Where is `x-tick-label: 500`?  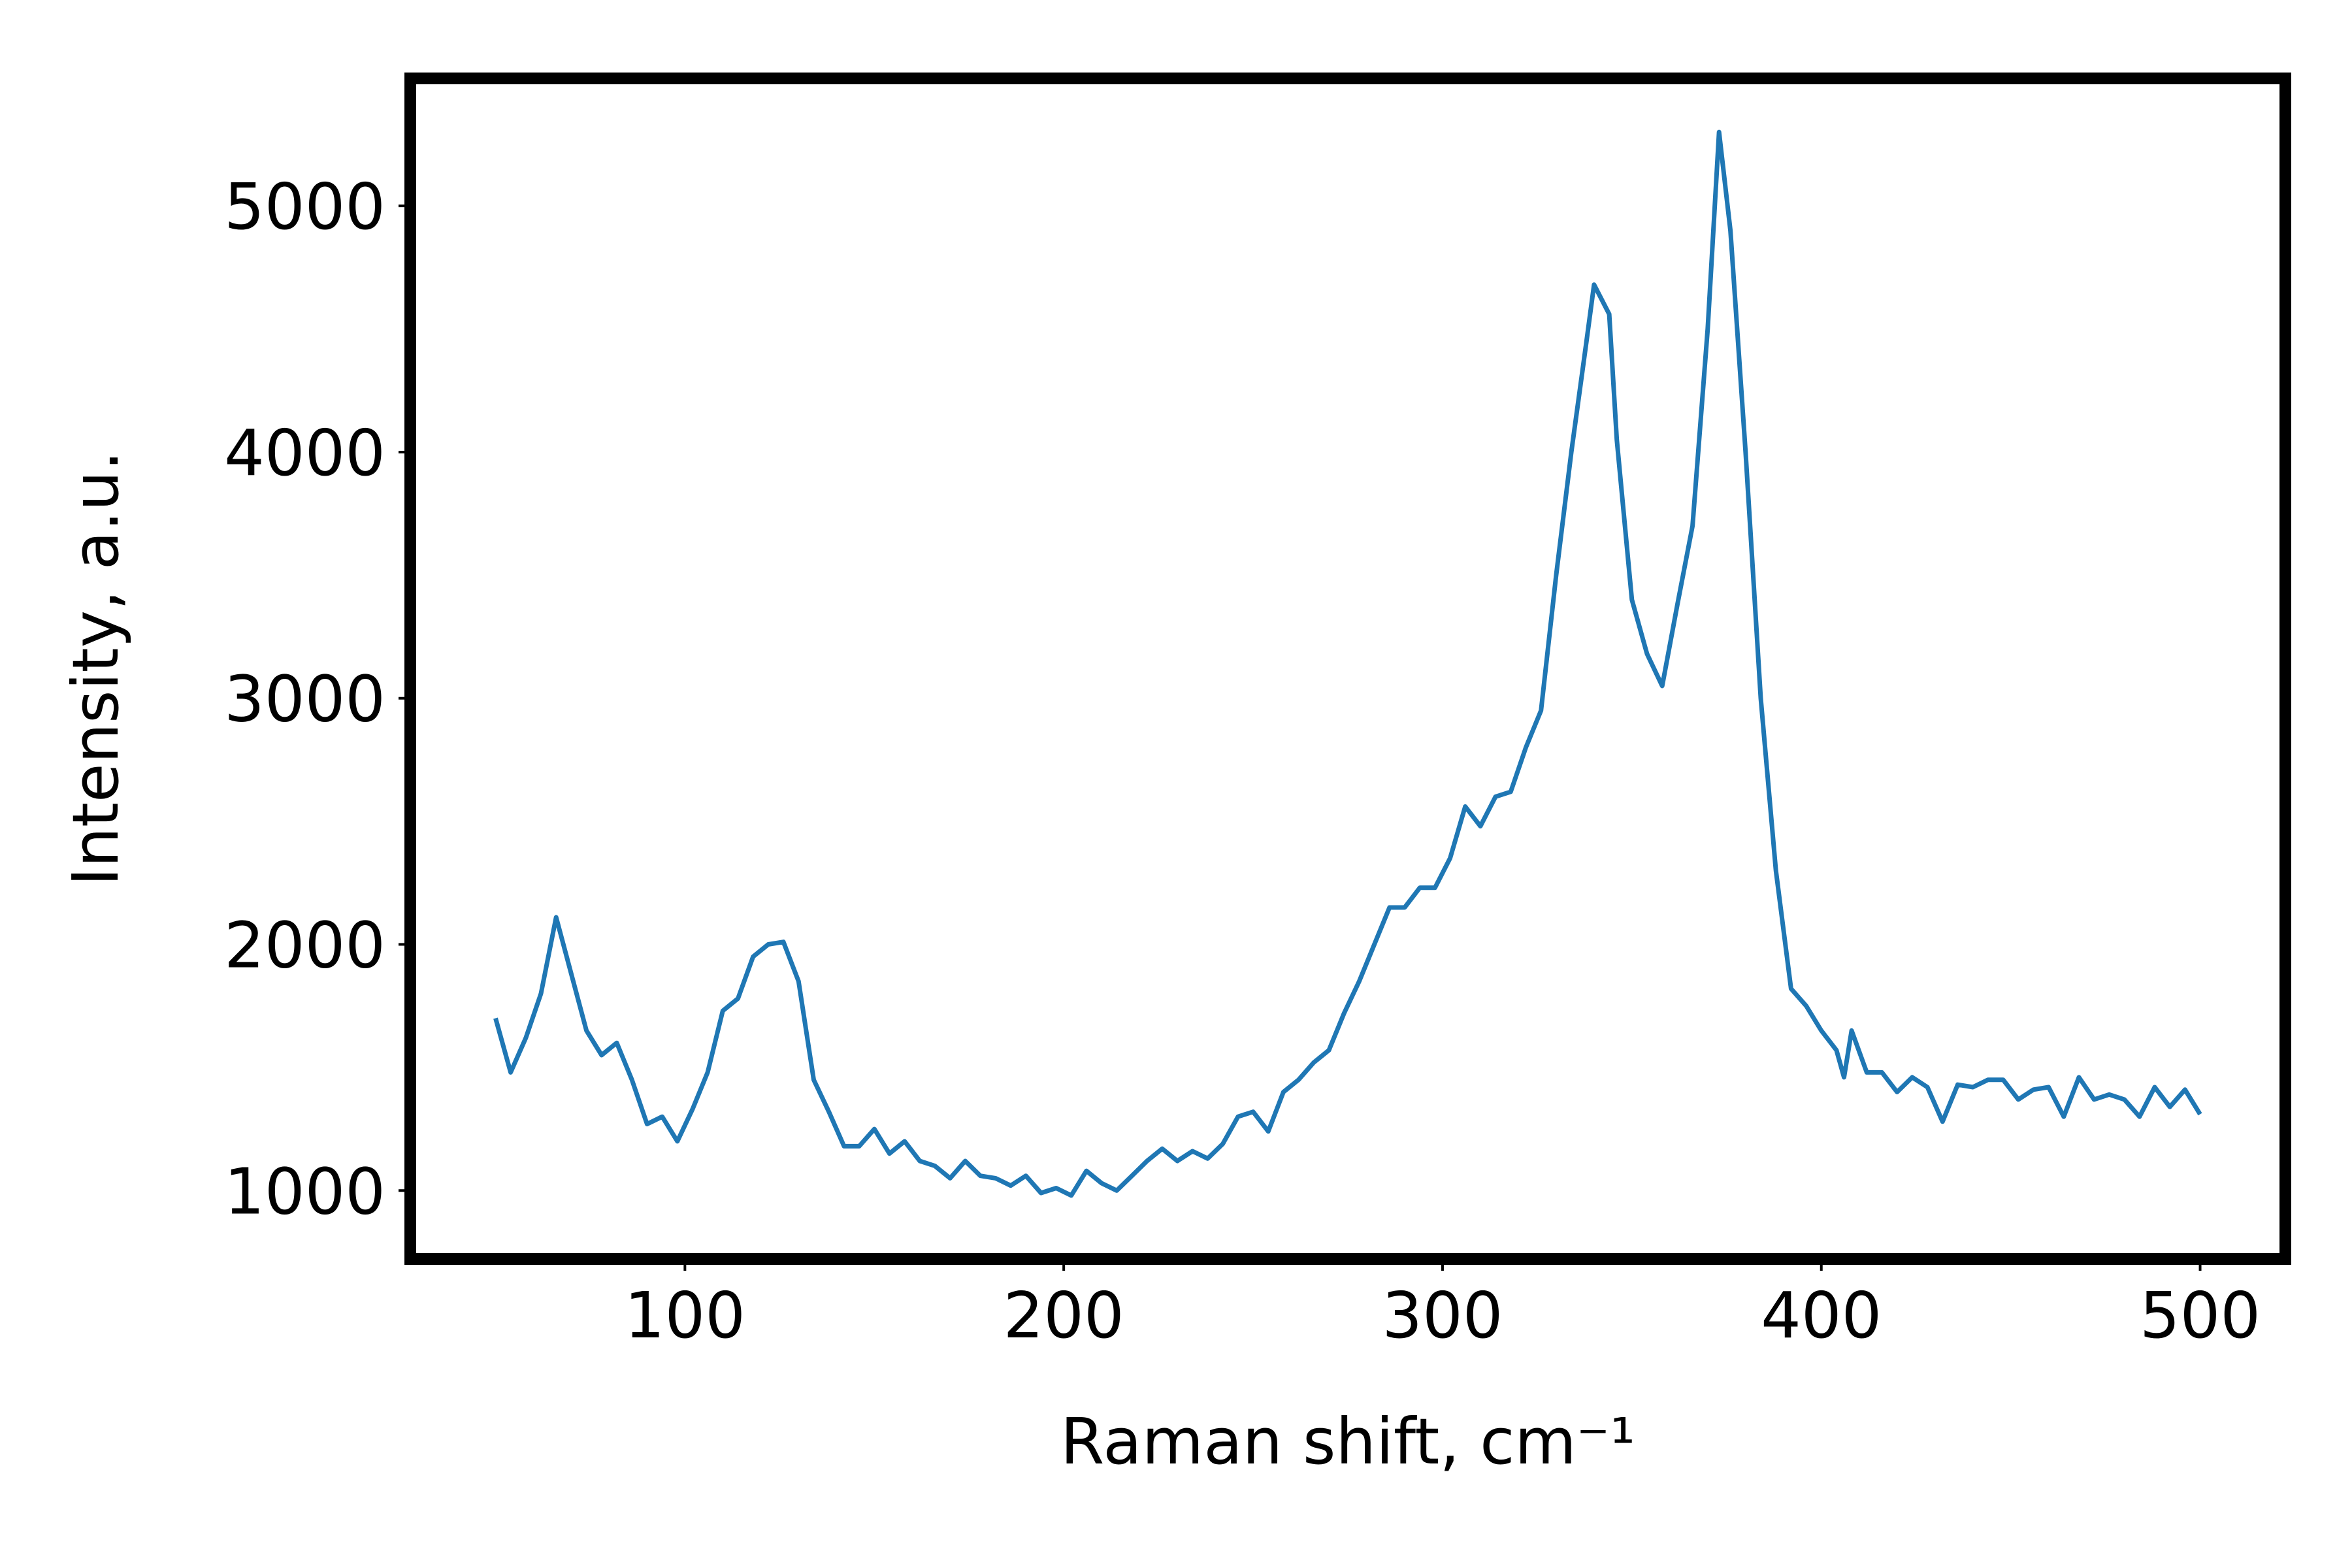 x-tick-label: 500 is located at coordinates (2200, 1315).